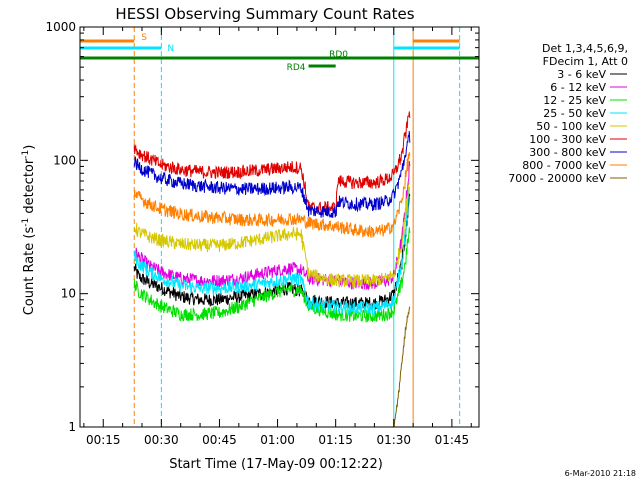 The width and height of the screenshot is (640, 480). I want to click on legend-label-50-100-kev: 50 - 100 keV, so click(571, 126).